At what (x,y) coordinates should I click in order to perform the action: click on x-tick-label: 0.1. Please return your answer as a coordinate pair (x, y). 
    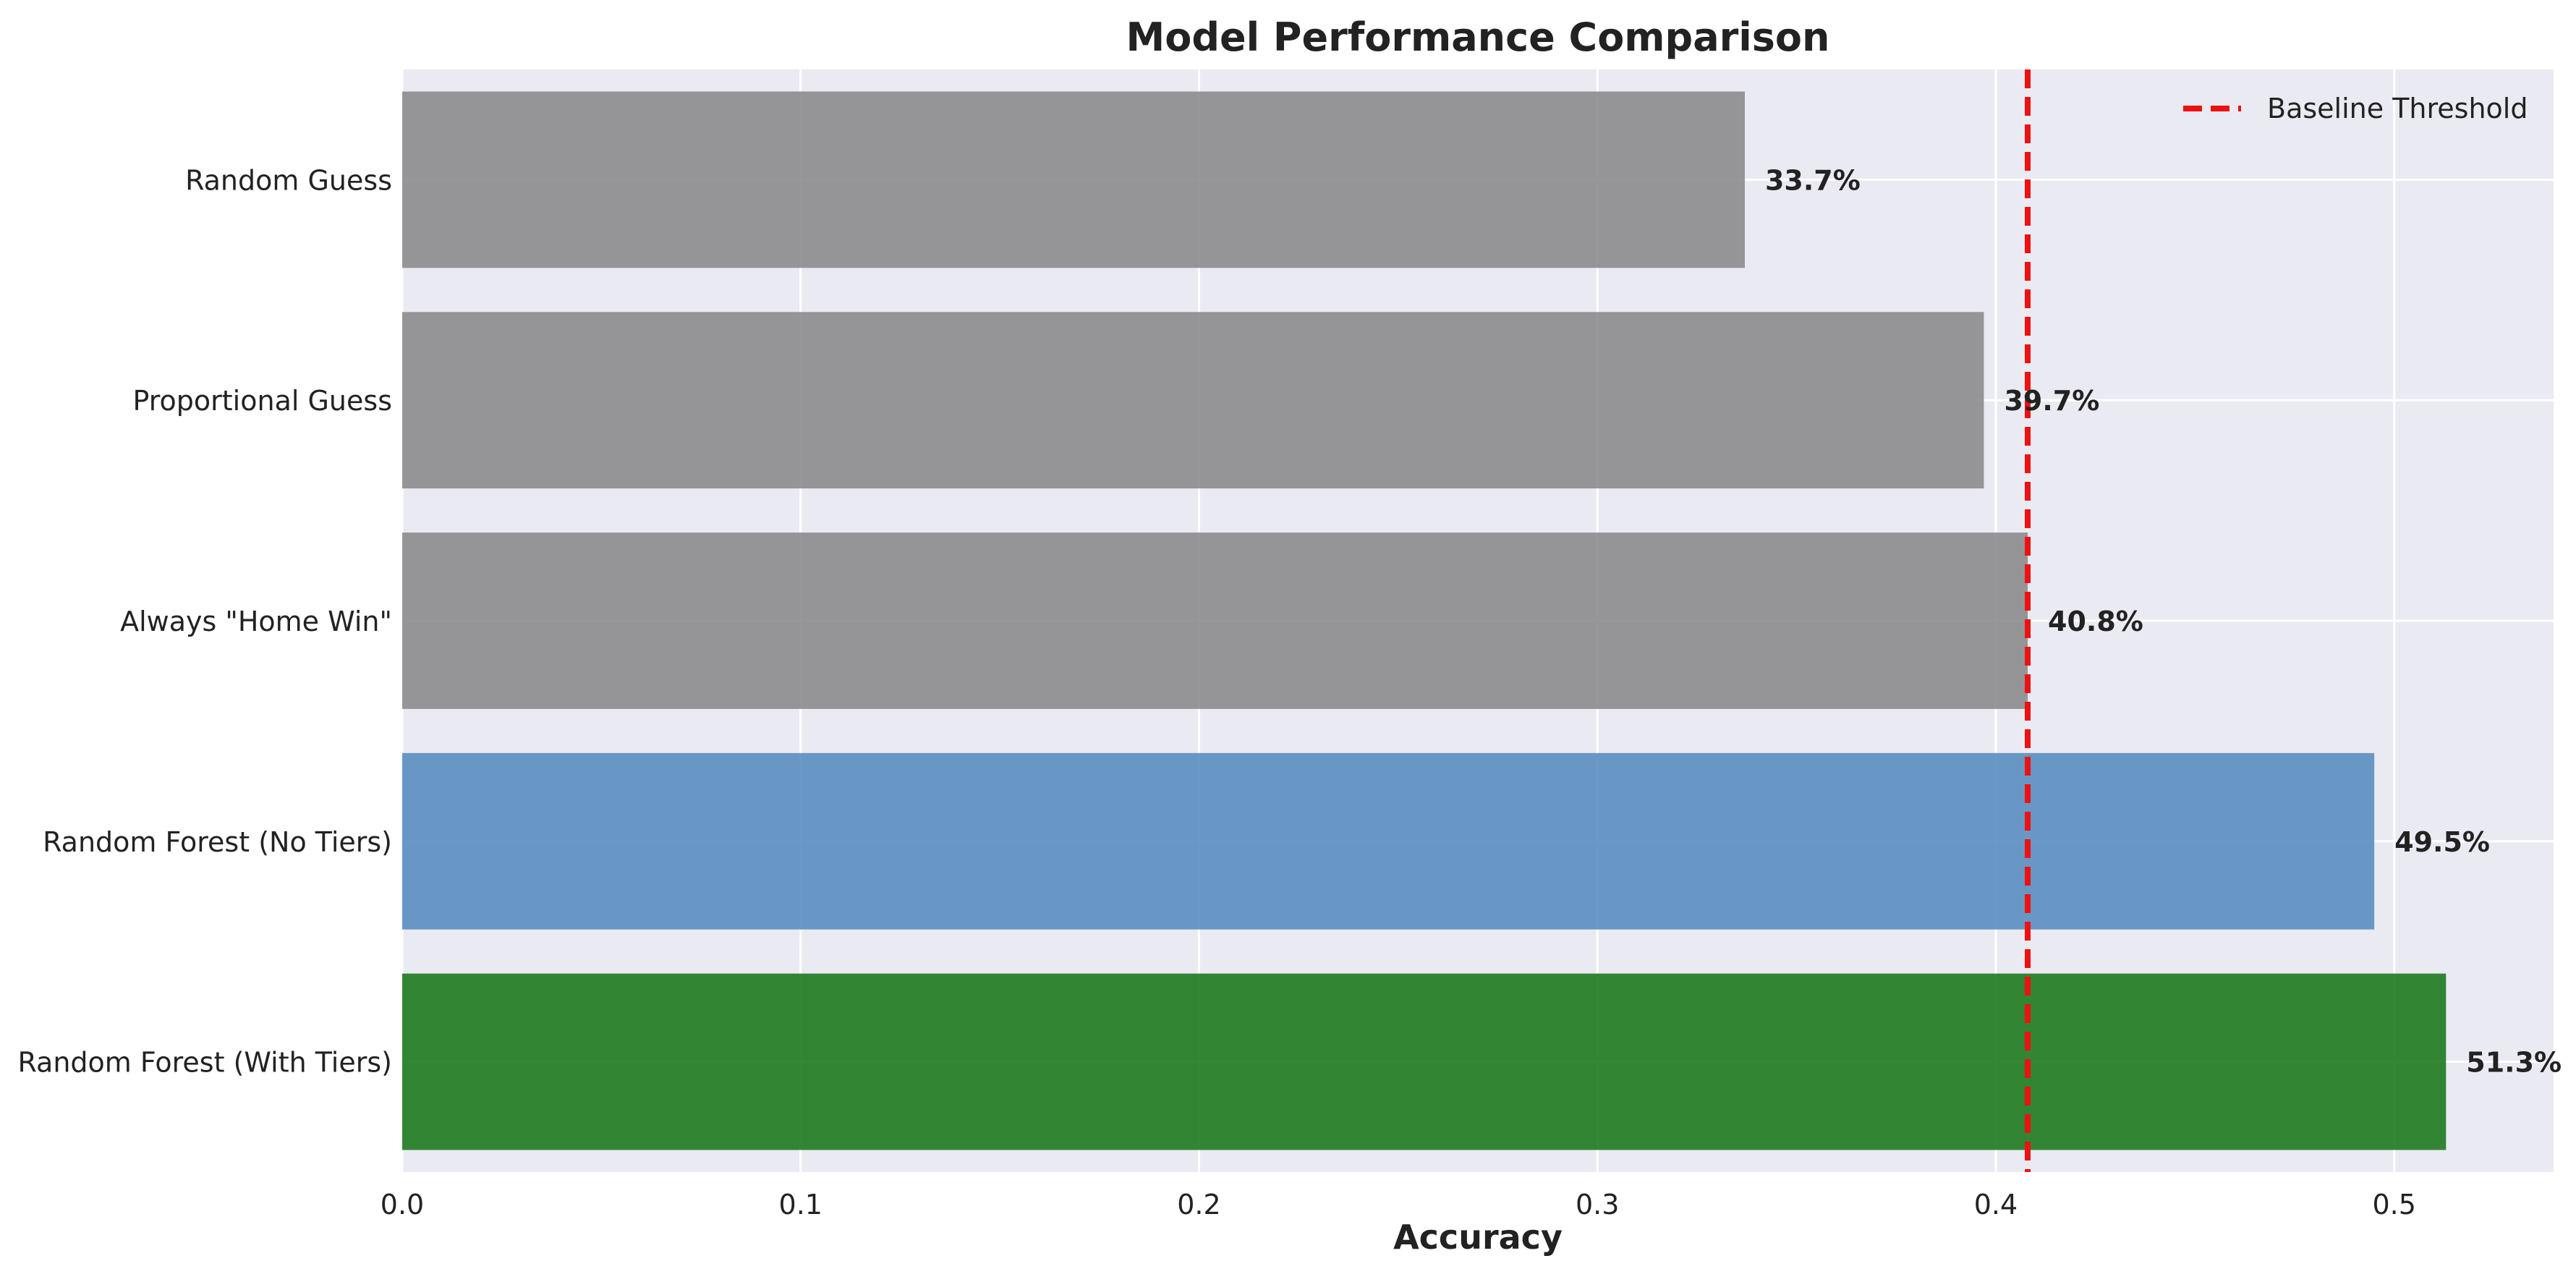
    Looking at the image, I should click on (800, 1205).